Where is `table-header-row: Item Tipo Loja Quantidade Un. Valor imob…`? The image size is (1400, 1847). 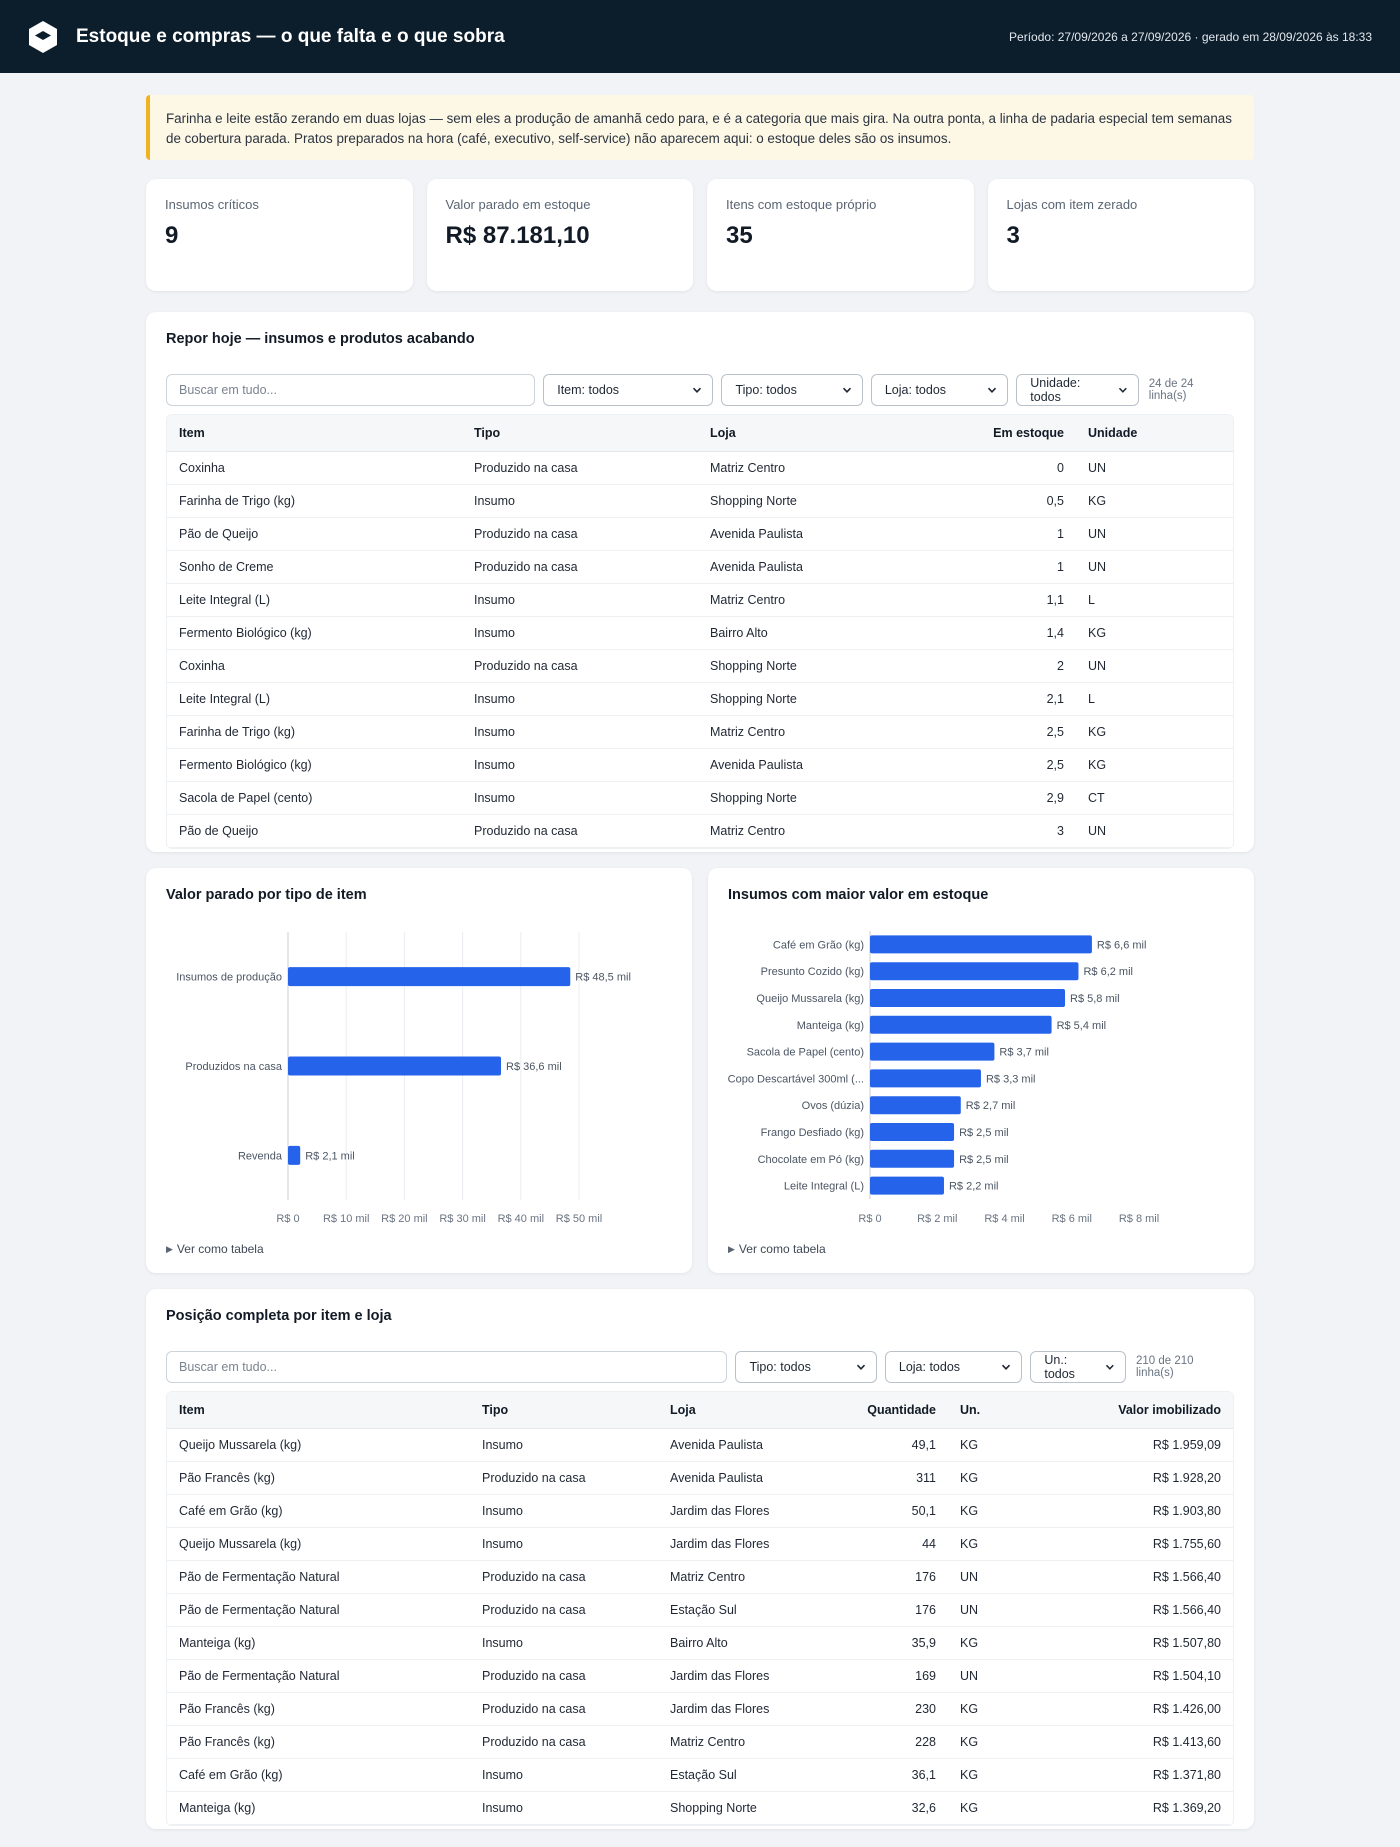
table-header-row: Item Tipo Loja Quantidade Un. Valor imob… is located at coordinates (700, 1410).